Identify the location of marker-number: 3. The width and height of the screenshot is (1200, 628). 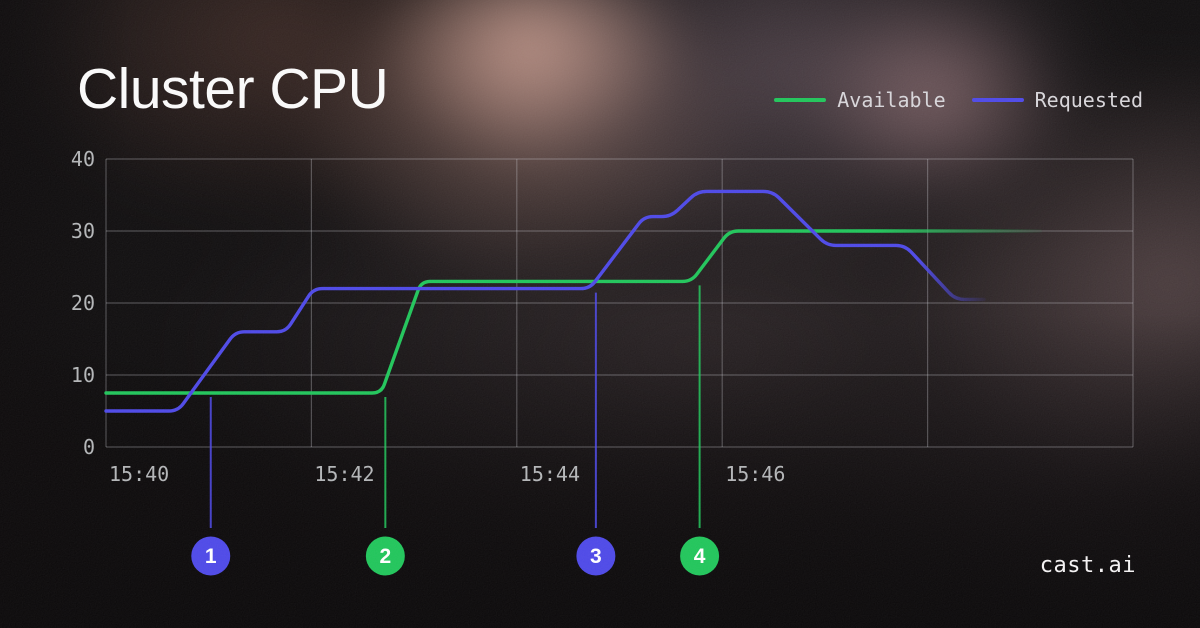
(596, 556).